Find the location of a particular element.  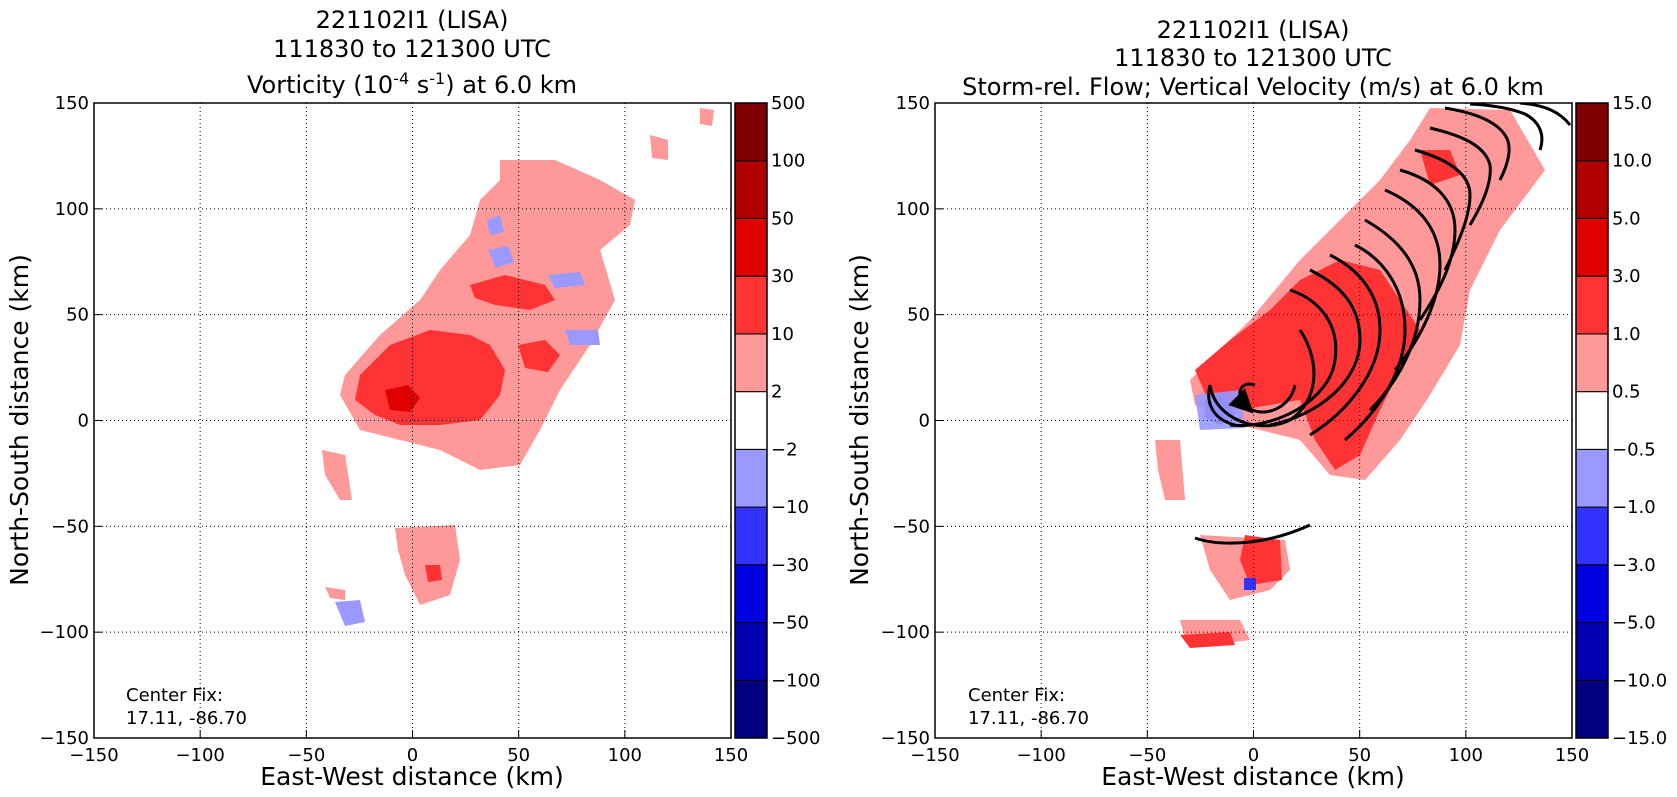

right-colorbar-label: −15.0 is located at coordinates (1639, 738).